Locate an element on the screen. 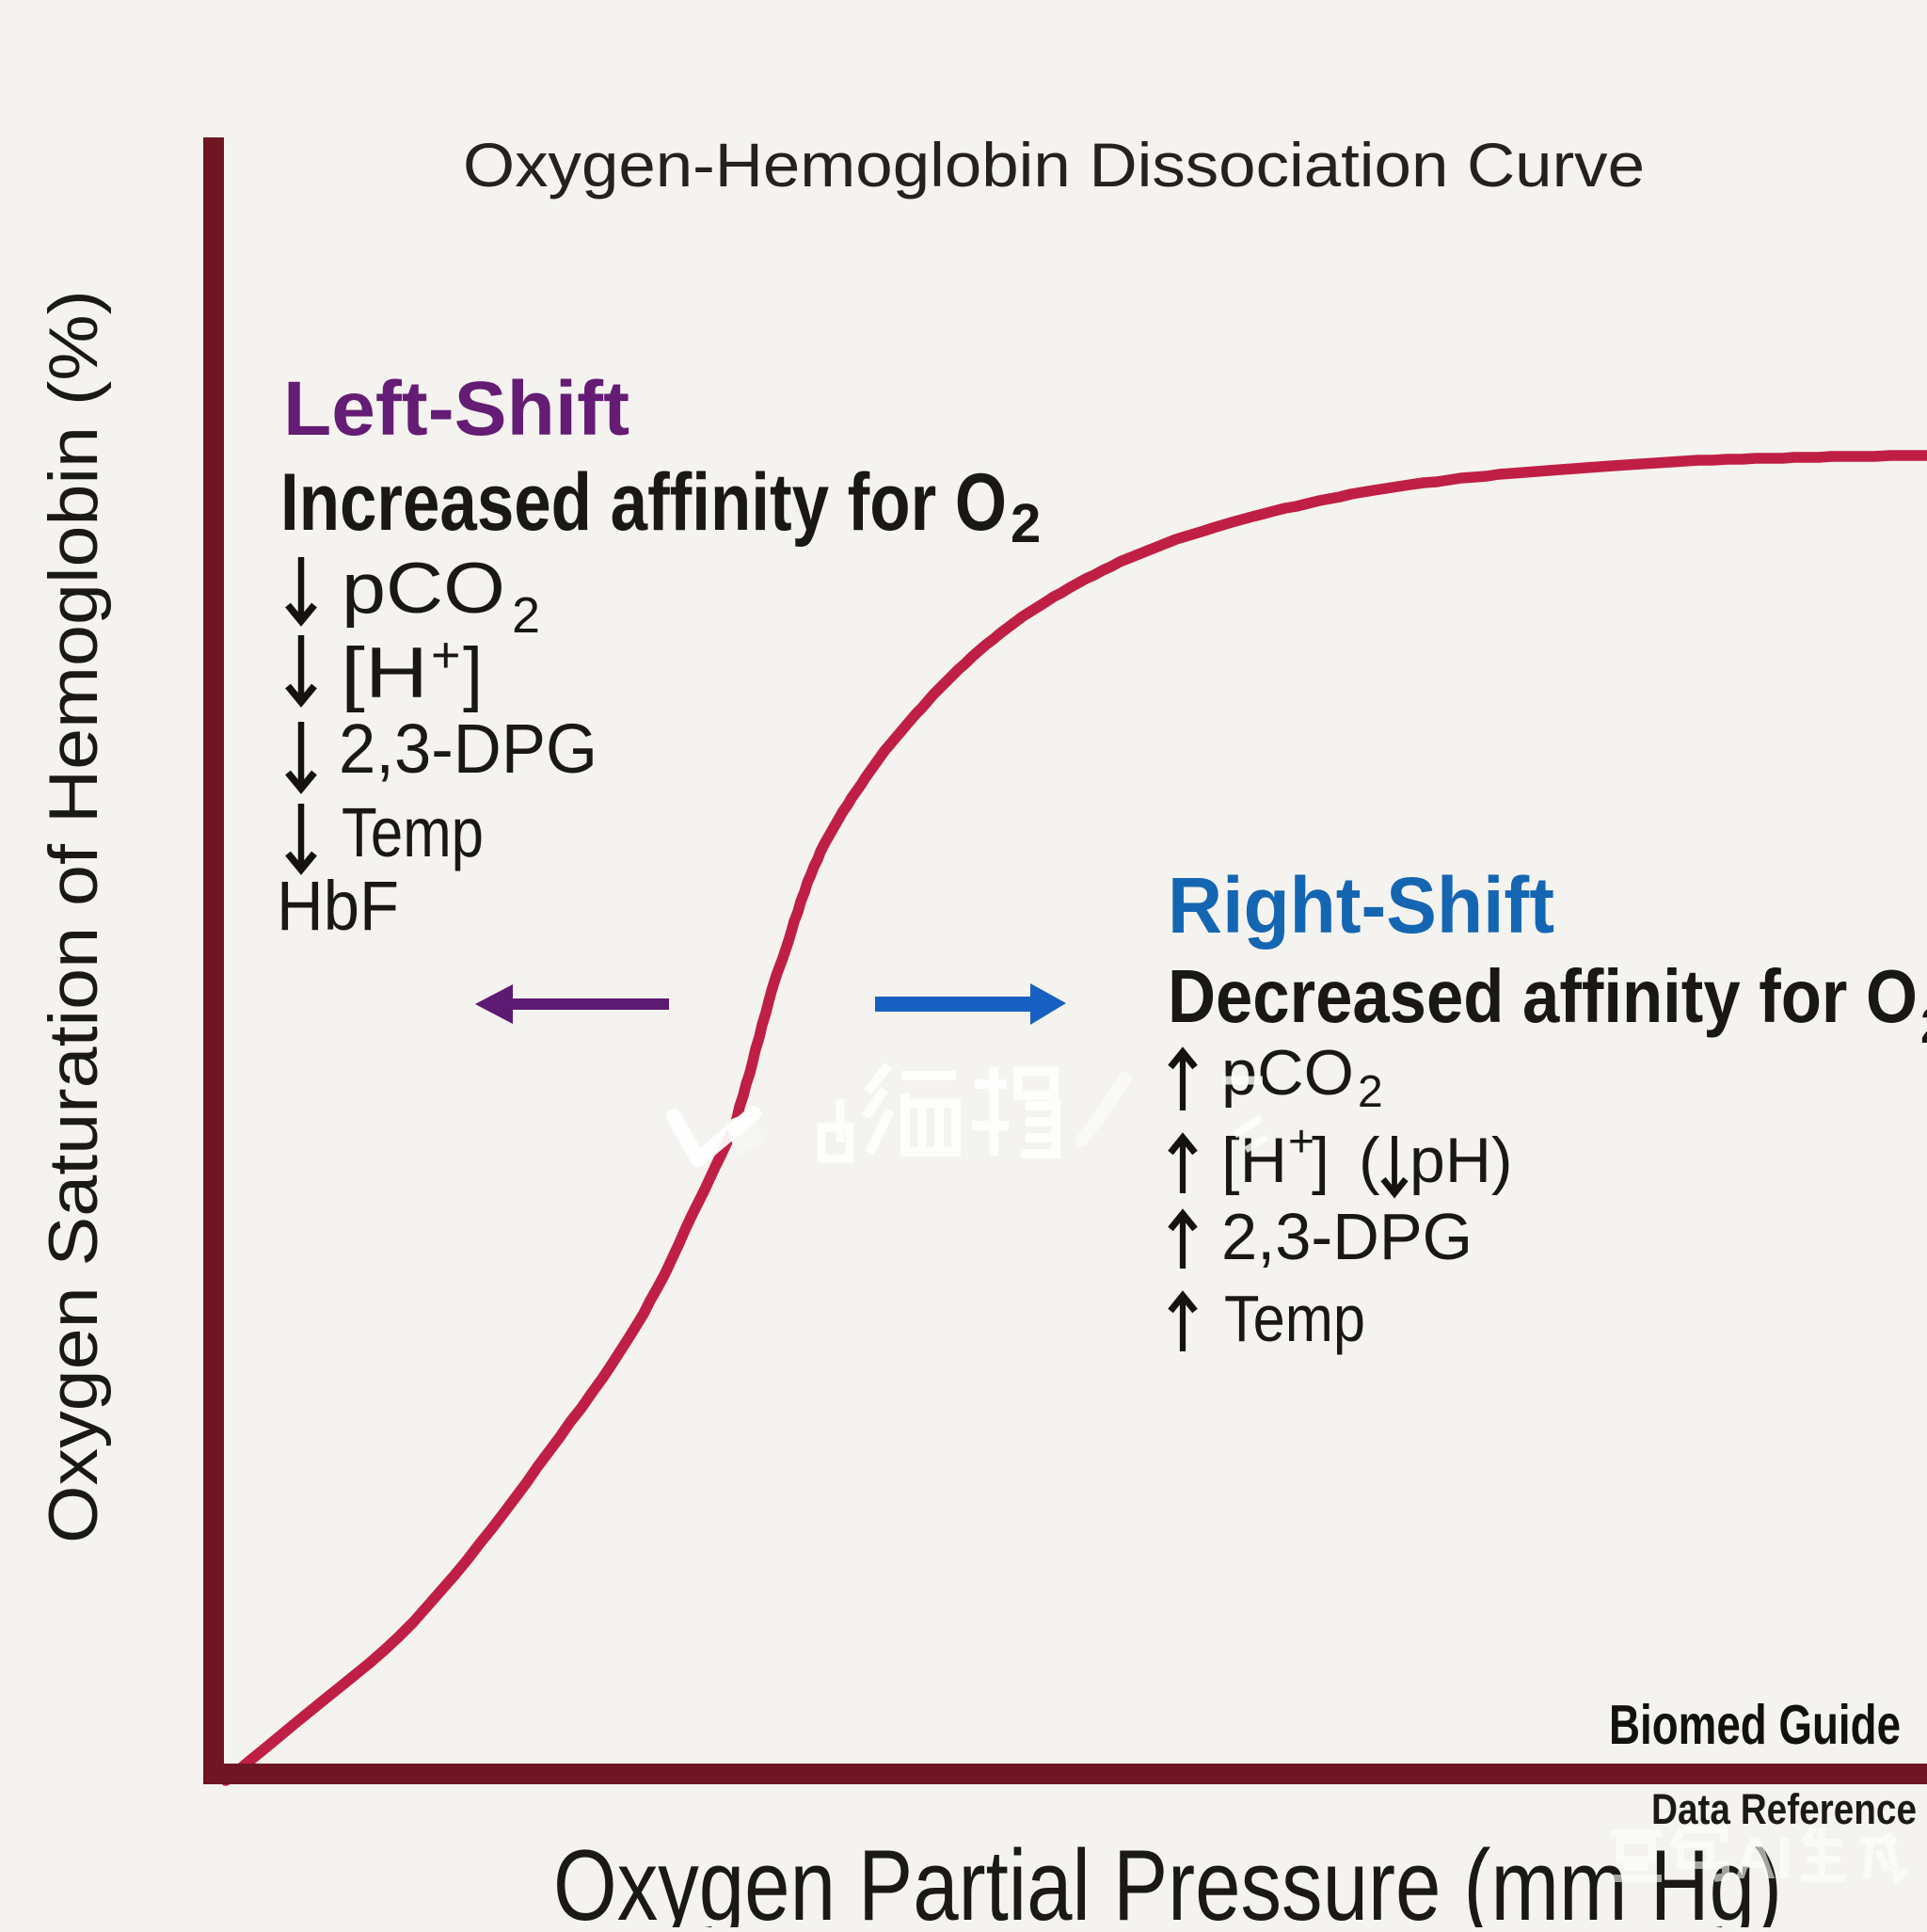 This screenshot has width=1927, height=1932. svg-text: Data Reference is located at coordinates (1784, 1809).